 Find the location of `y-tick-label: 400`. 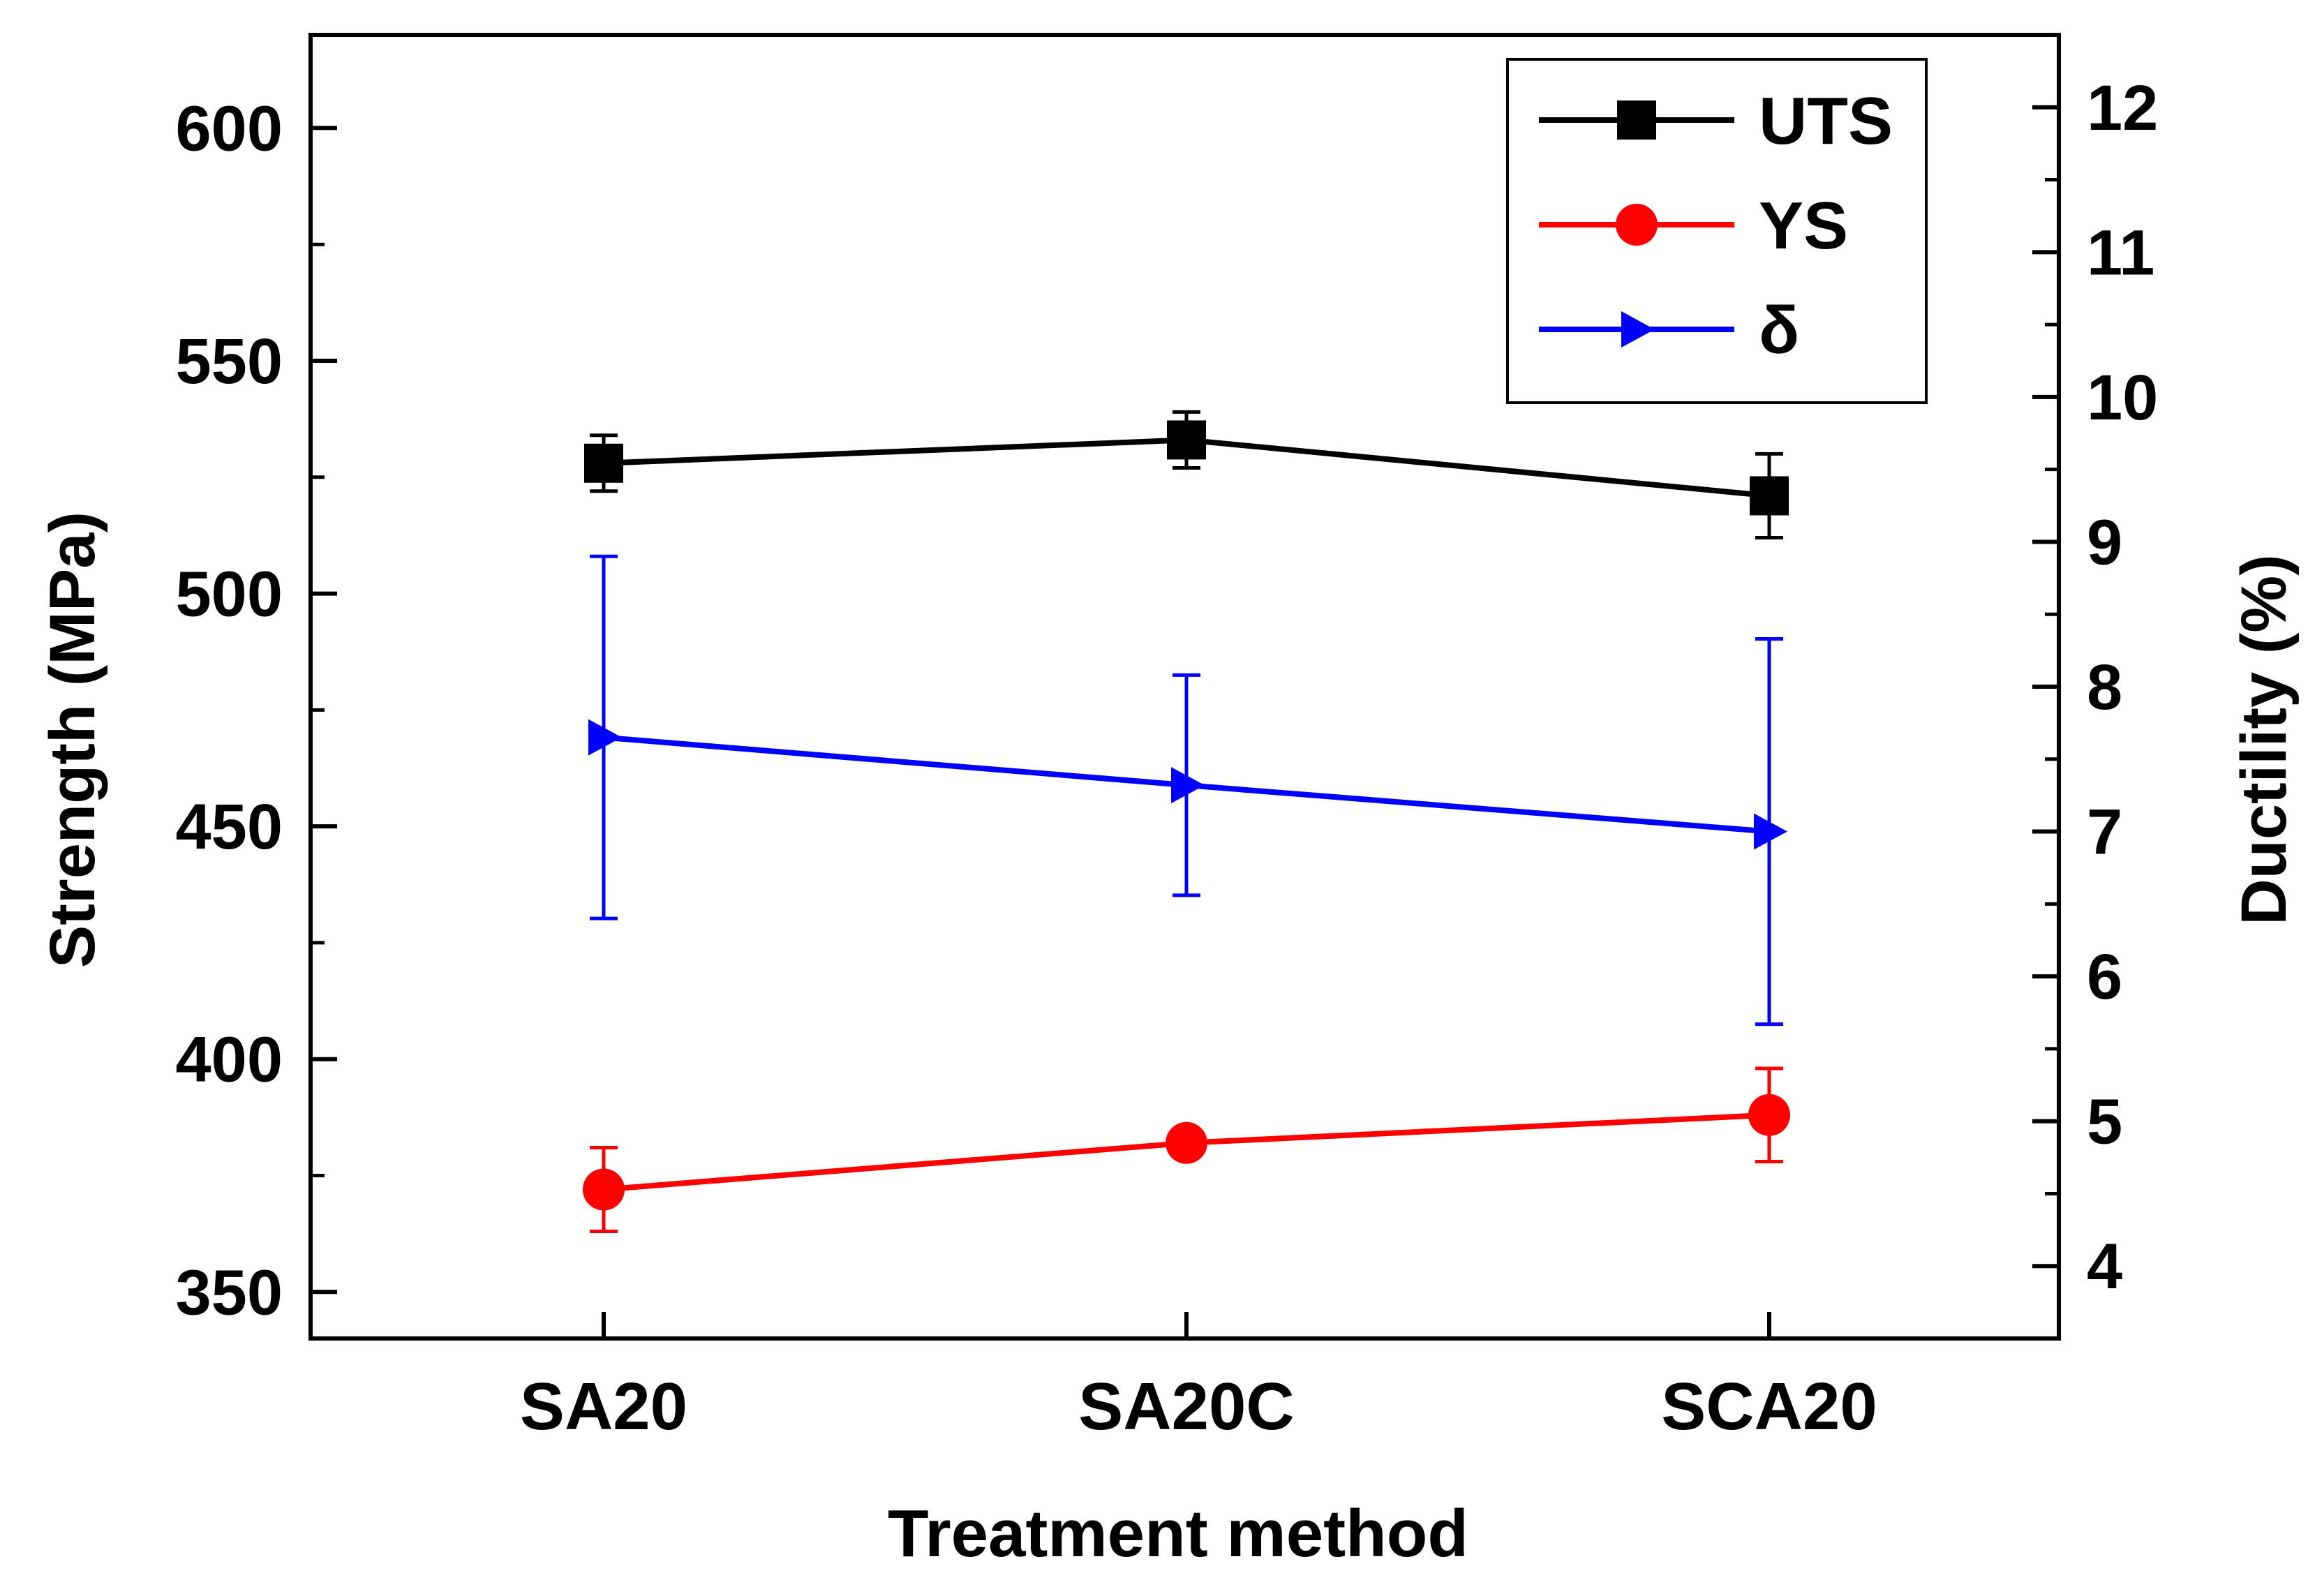

y-tick-label: 400 is located at coordinates (230, 1060).